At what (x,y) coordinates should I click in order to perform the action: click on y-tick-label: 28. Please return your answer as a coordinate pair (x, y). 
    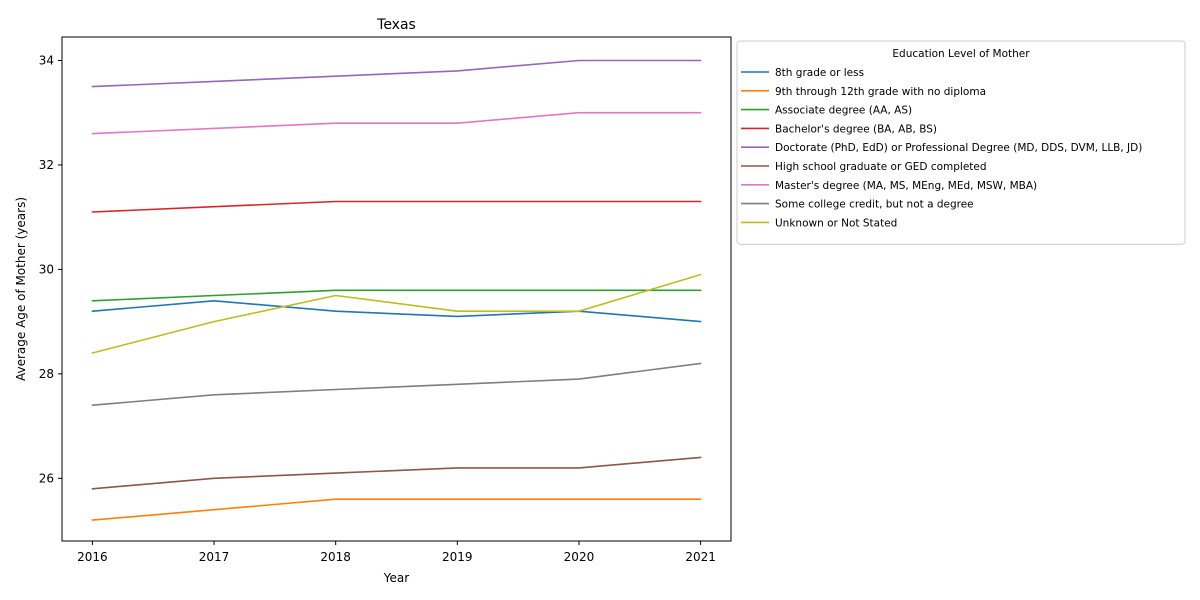
    Looking at the image, I should click on (46, 374).